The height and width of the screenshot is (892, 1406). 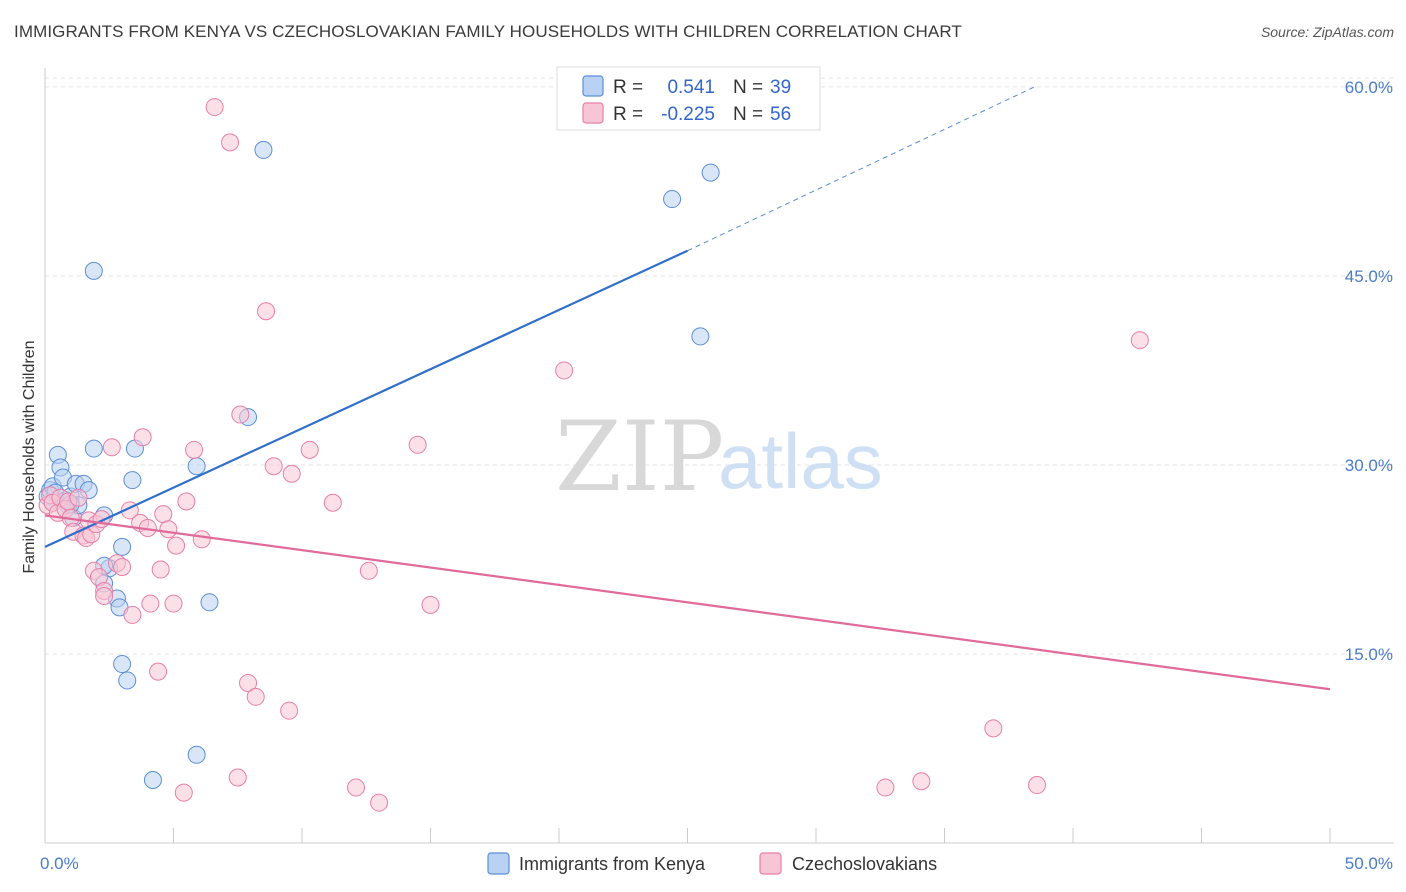 I want to click on legend-n-label-kenya: N =, so click(x=748, y=87).